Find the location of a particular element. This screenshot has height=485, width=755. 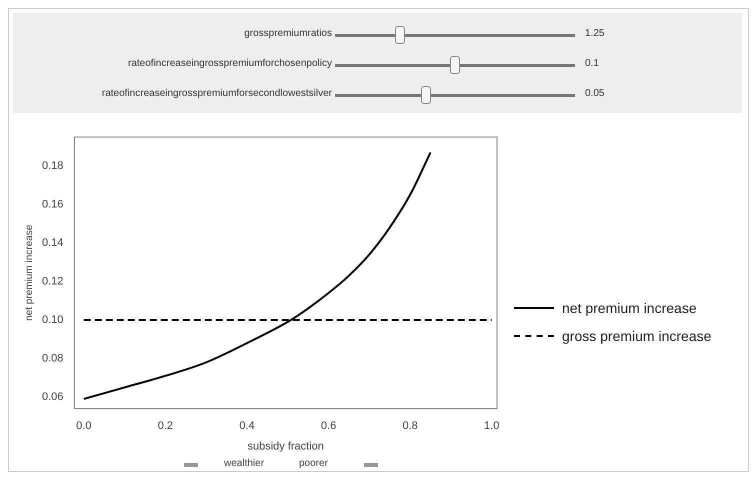

x-tick-label: 1.0 is located at coordinates (492, 426).